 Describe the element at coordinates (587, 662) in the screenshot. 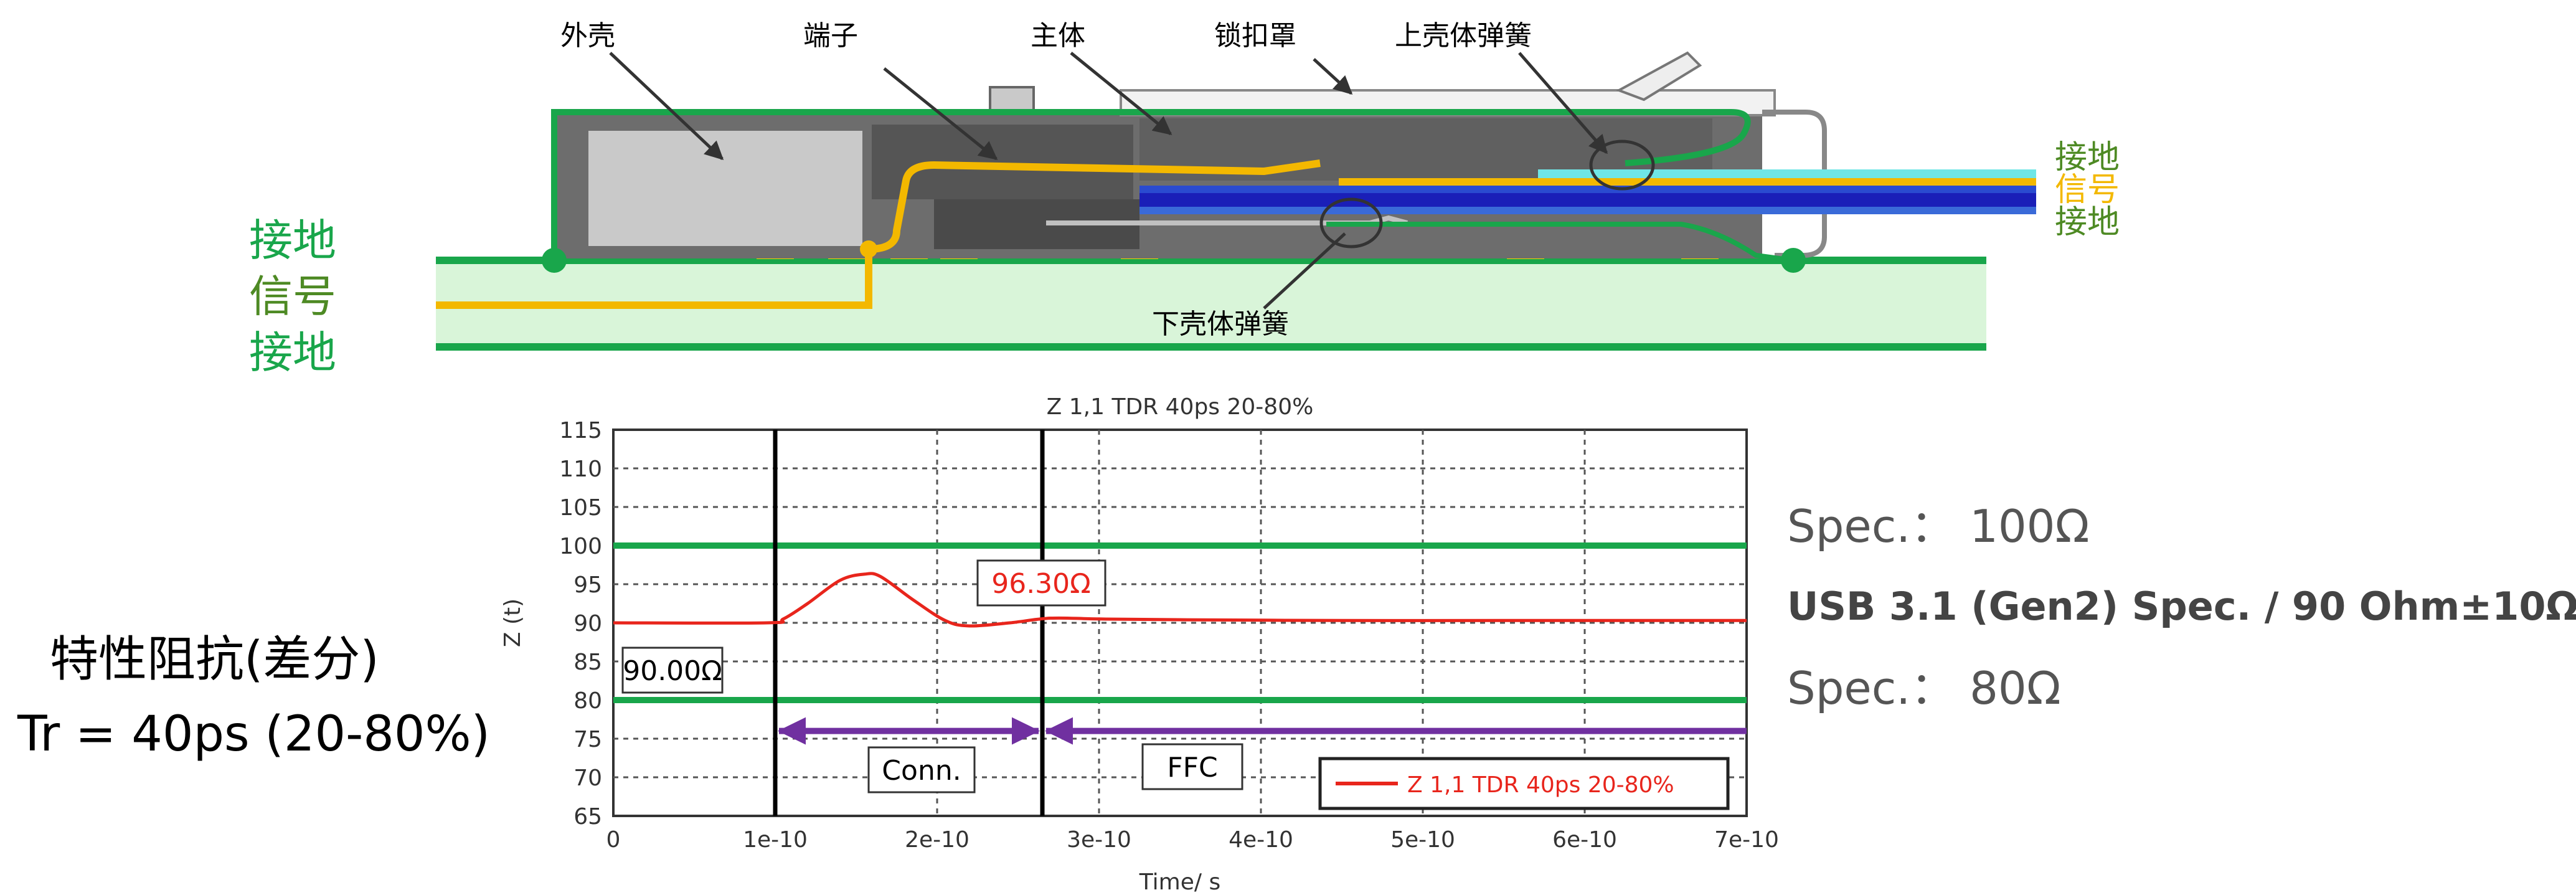

I see `y-tick-label: 85` at that location.